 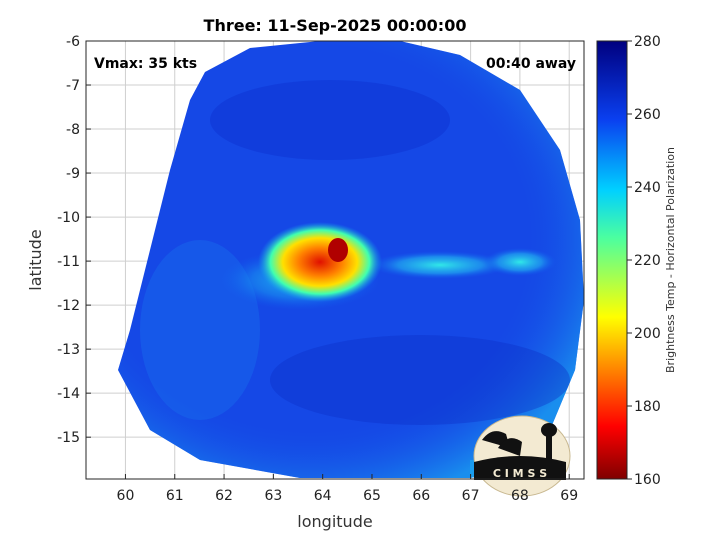 What do you see at coordinates (471, 496) in the screenshot?
I see `x-tick-label-7: 67` at bounding box center [471, 496].